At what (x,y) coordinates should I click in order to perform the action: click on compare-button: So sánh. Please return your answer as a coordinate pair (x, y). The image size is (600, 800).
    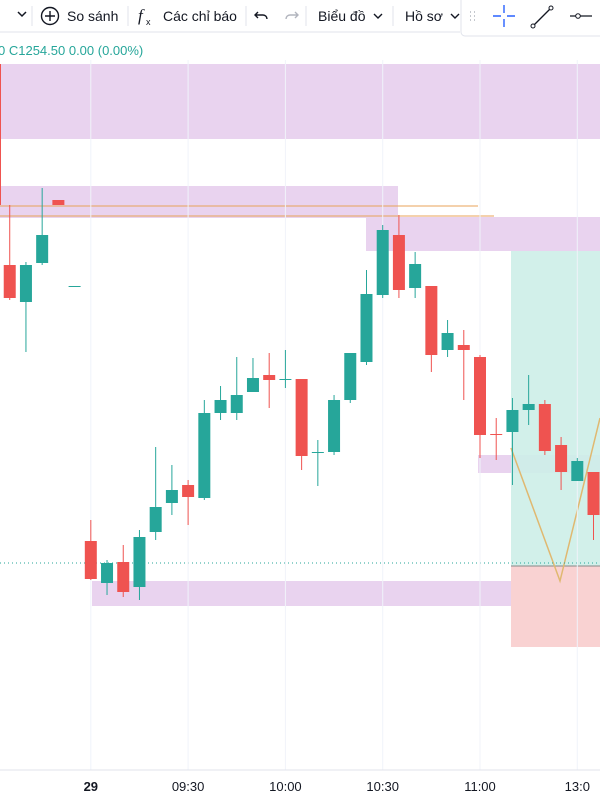
    Looking at the image, I should click on (79, 16).